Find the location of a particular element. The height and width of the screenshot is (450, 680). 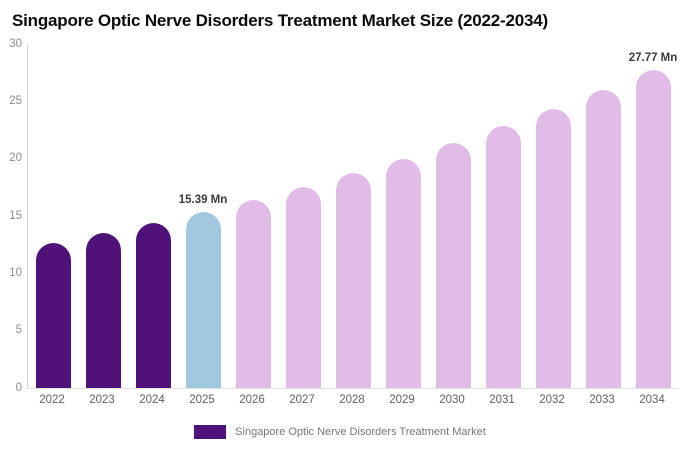

bar-slot-2033 is located at coordinates (603, 216).